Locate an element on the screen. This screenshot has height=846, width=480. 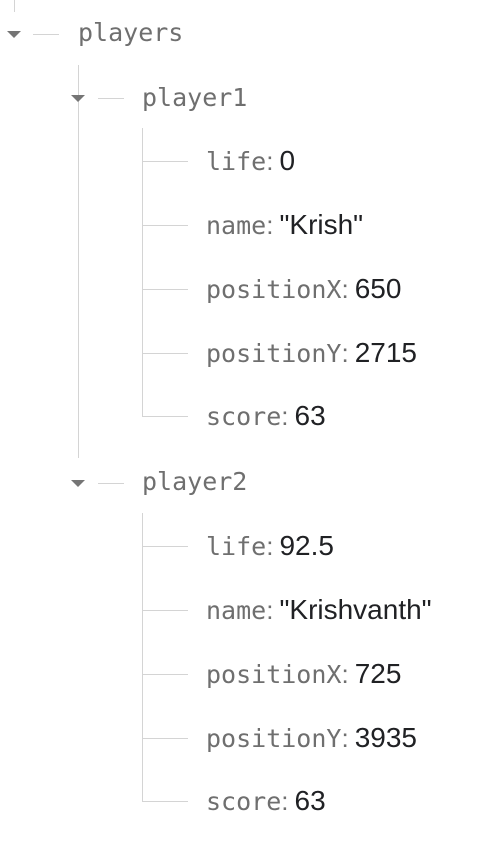
field-value: 2715 is located at coordinates (385, 352).